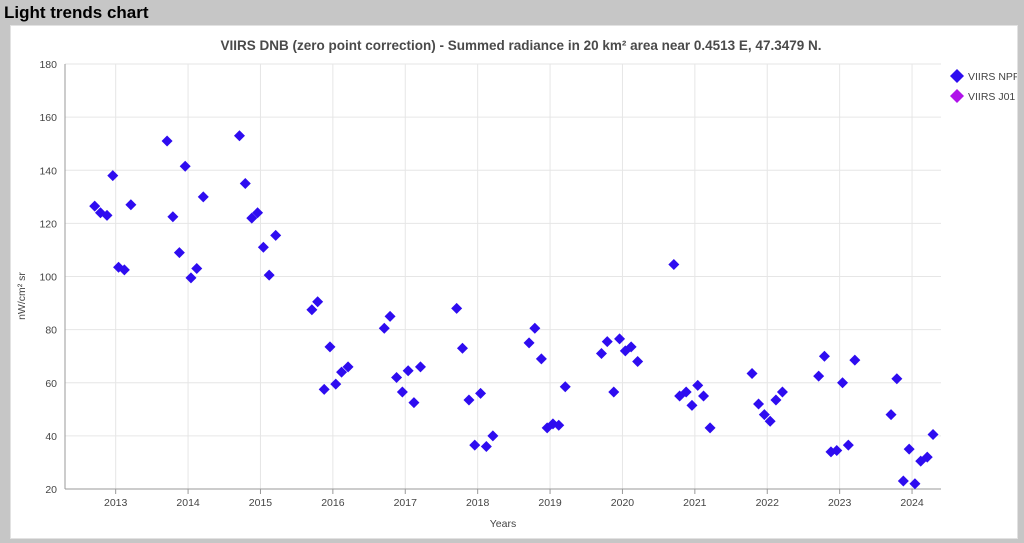 The image size is (1024, 543). I want to click on y-tick-label: 40, so click(51, 437).